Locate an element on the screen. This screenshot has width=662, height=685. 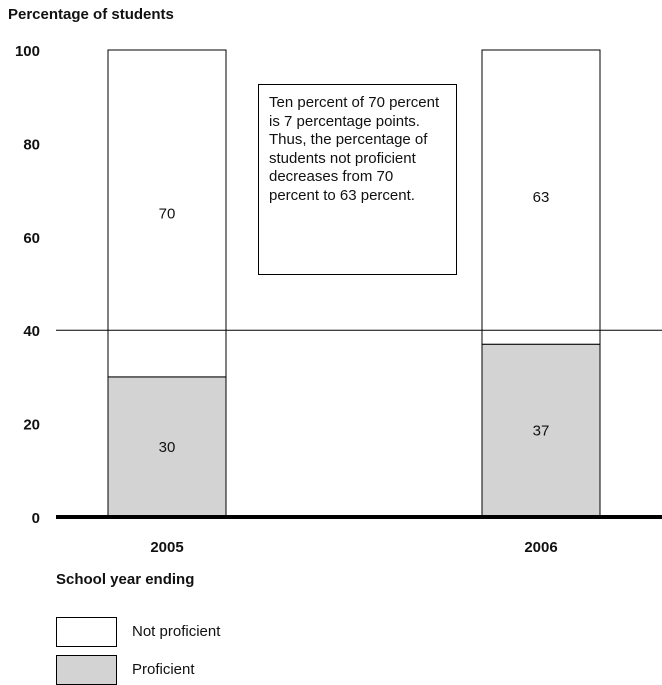
data-label-proficient-2006: 37 is located at coordinates (541, 431).